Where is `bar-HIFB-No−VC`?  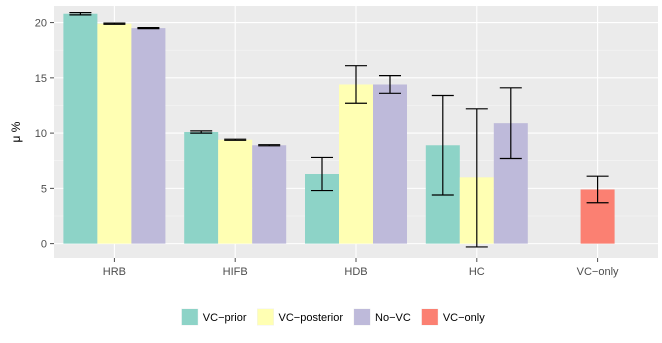 bar-HIFB-No−VC is located at coordinates (269, 194).